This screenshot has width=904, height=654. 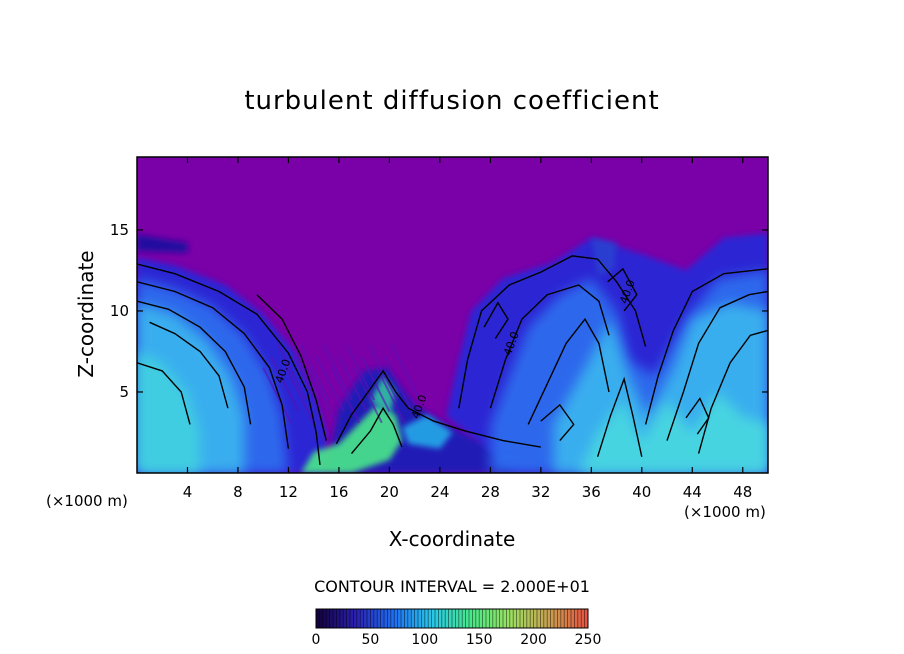 What do you see at coordinates (370, 640) in the screenshot?
I see `colorbar-tick-label-50: 50` at bounding box center [370, 640].